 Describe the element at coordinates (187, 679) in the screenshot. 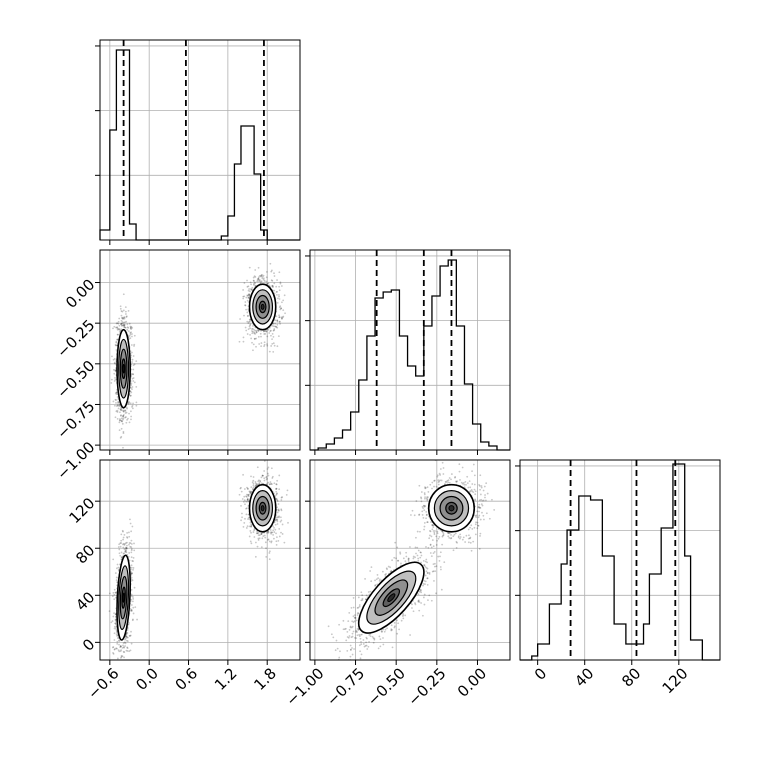

I see `x-tick-label: 0.6` at that location.